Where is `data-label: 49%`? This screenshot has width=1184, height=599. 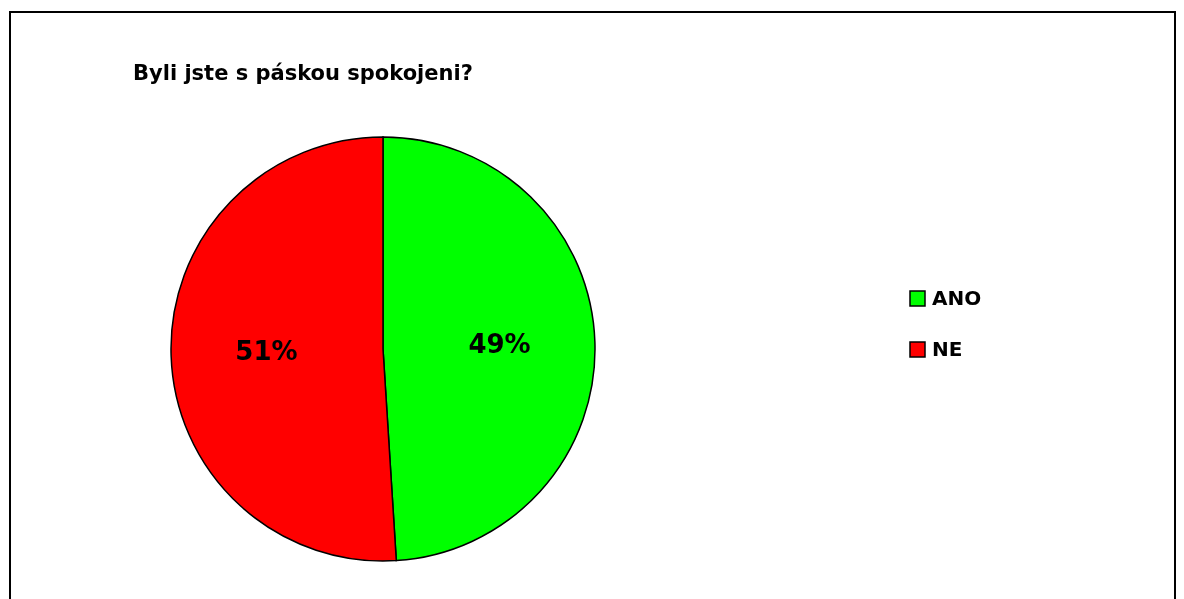
data-label: 49% is located at coordinates (499, 343).